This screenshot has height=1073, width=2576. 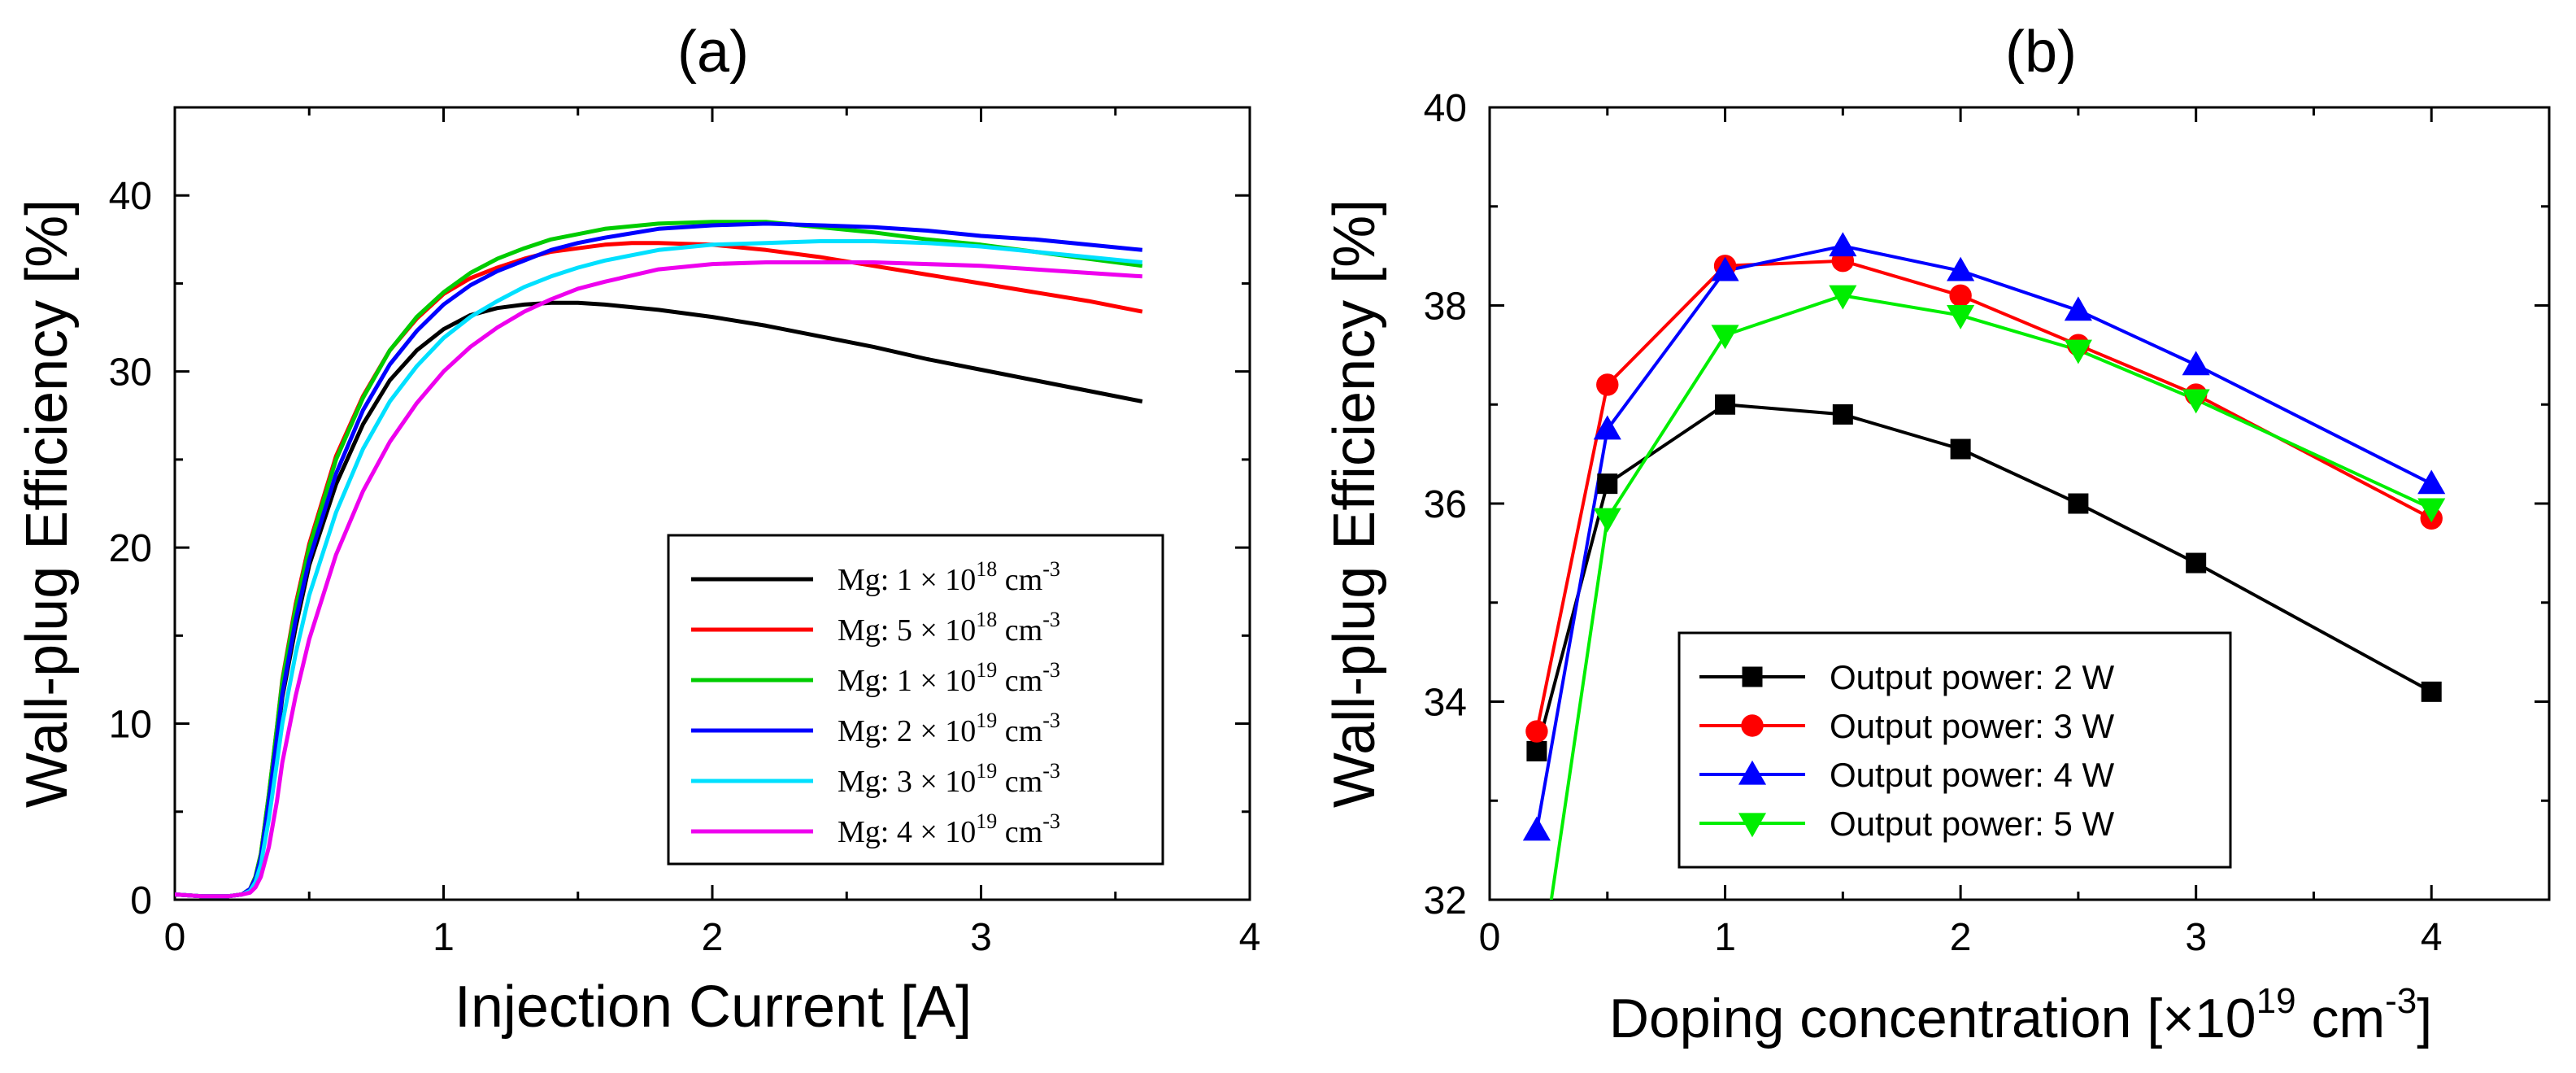 What do you see at coordinates (1973, 726) in the screenshot?
I see `legend-label: Output power: 3 W` at bounding box center [1973, 726].